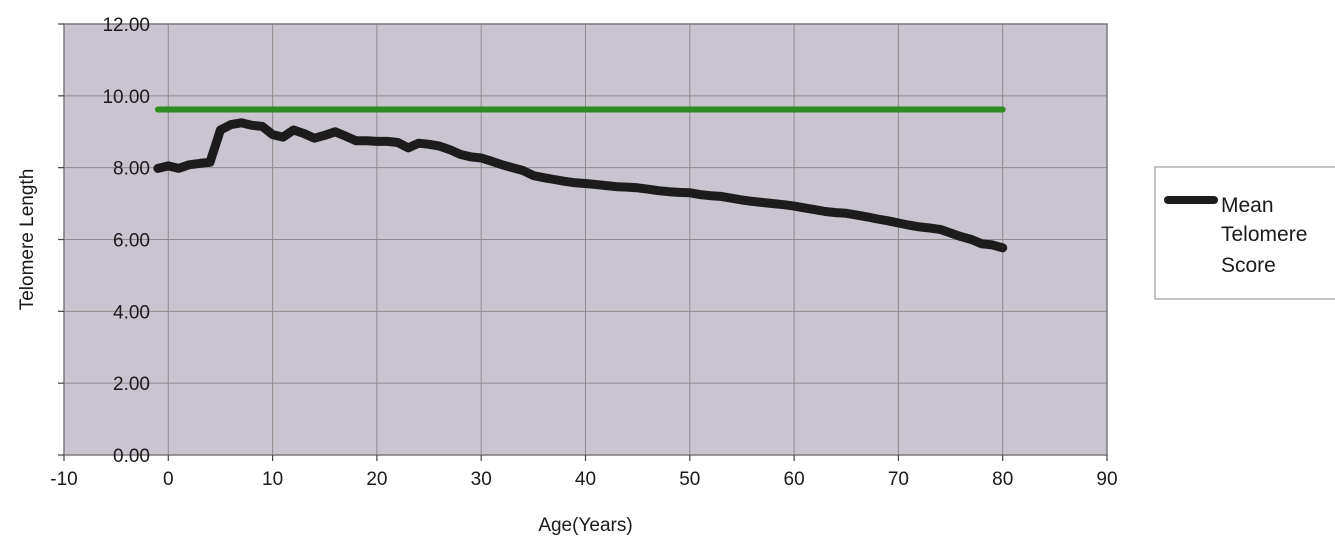  What do you see at coordinates (585, 525) in the screenshot?
I see `x-axis-title: Age(Years)` at bounding box center [585, 525].